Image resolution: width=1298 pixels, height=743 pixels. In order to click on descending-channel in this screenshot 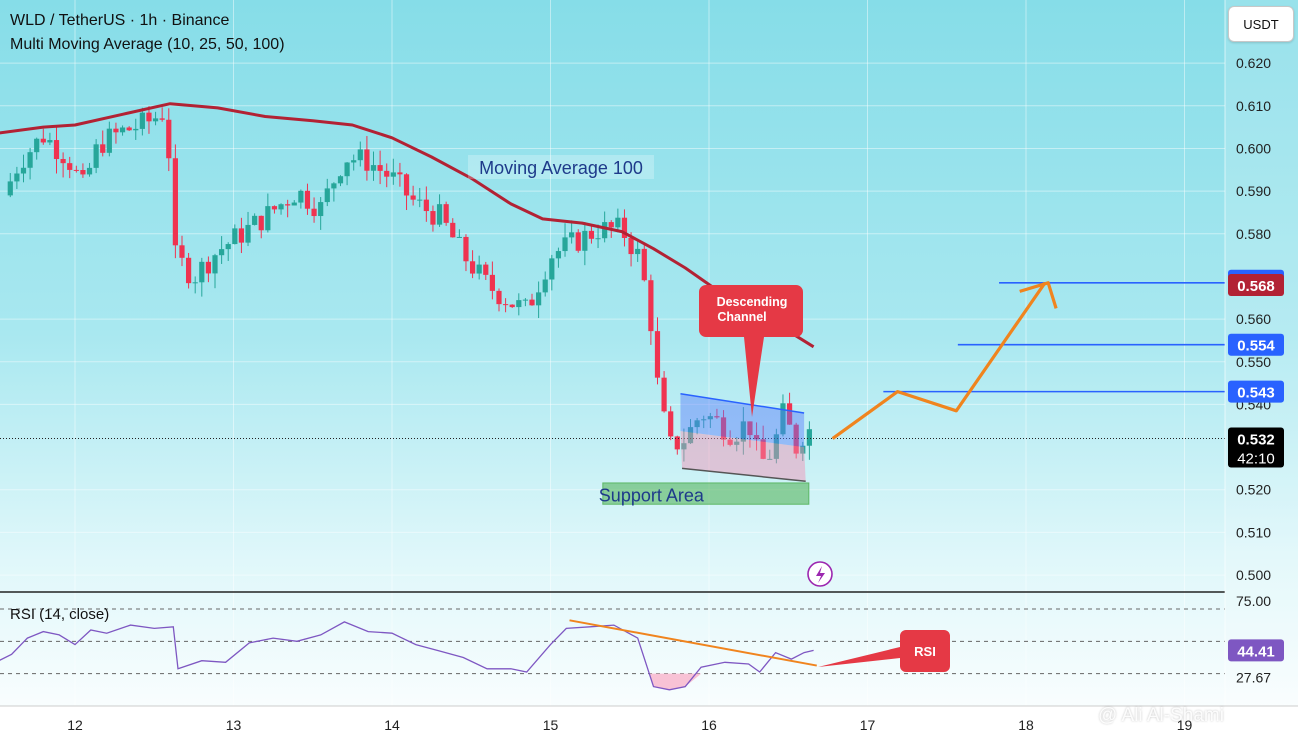, I will do `click(743, 437)`.